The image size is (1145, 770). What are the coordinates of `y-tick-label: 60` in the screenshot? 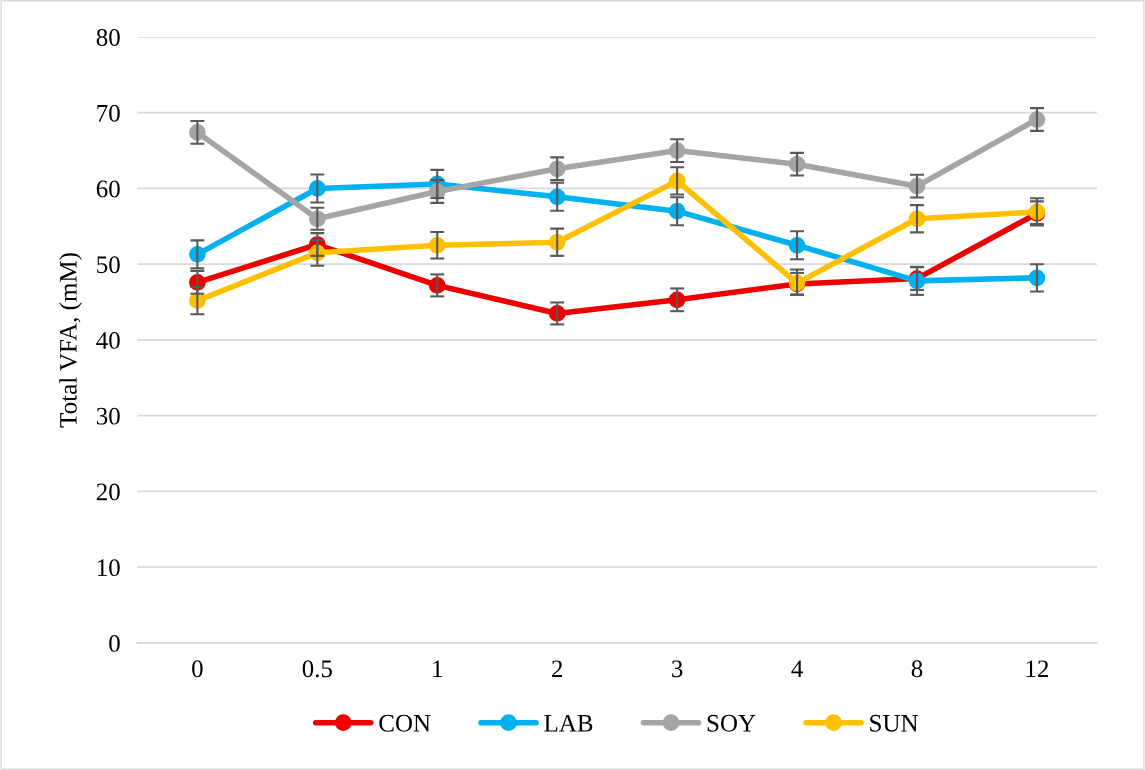 It's located at (108, 189).